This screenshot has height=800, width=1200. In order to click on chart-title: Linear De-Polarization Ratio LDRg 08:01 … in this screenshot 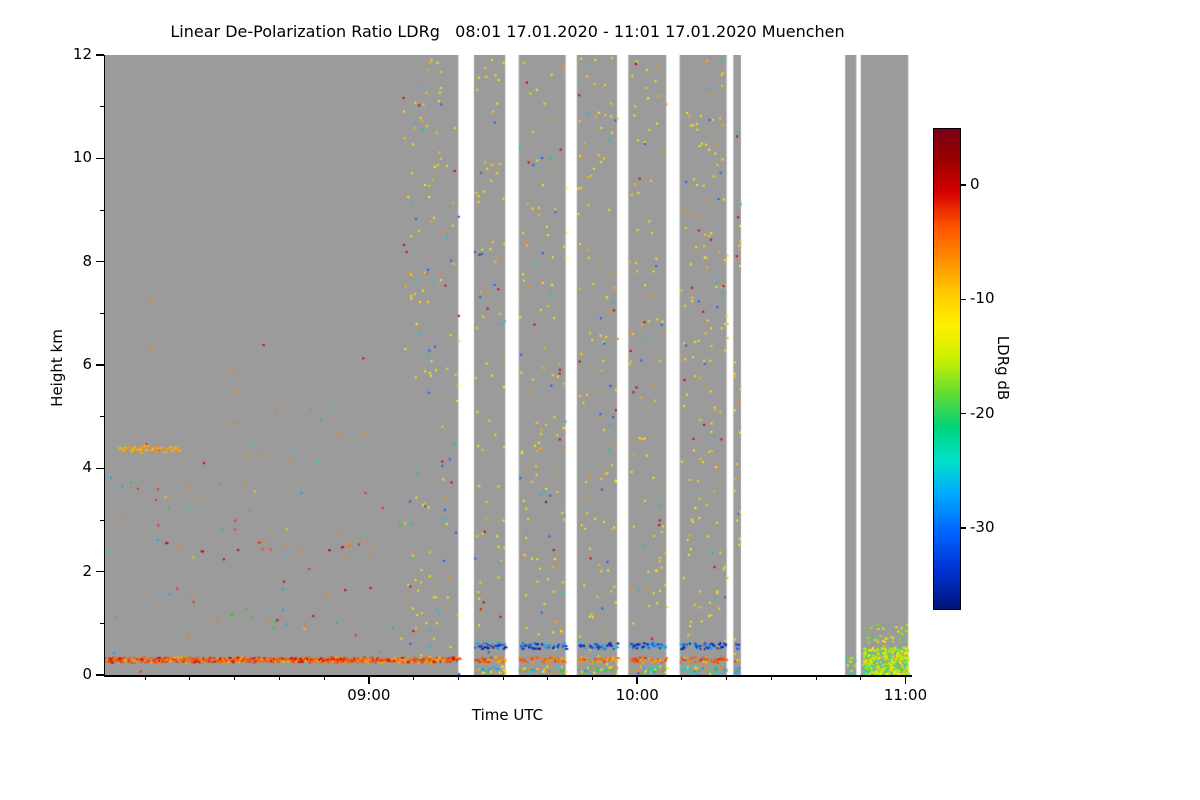, I will do `click(507, 31)`.